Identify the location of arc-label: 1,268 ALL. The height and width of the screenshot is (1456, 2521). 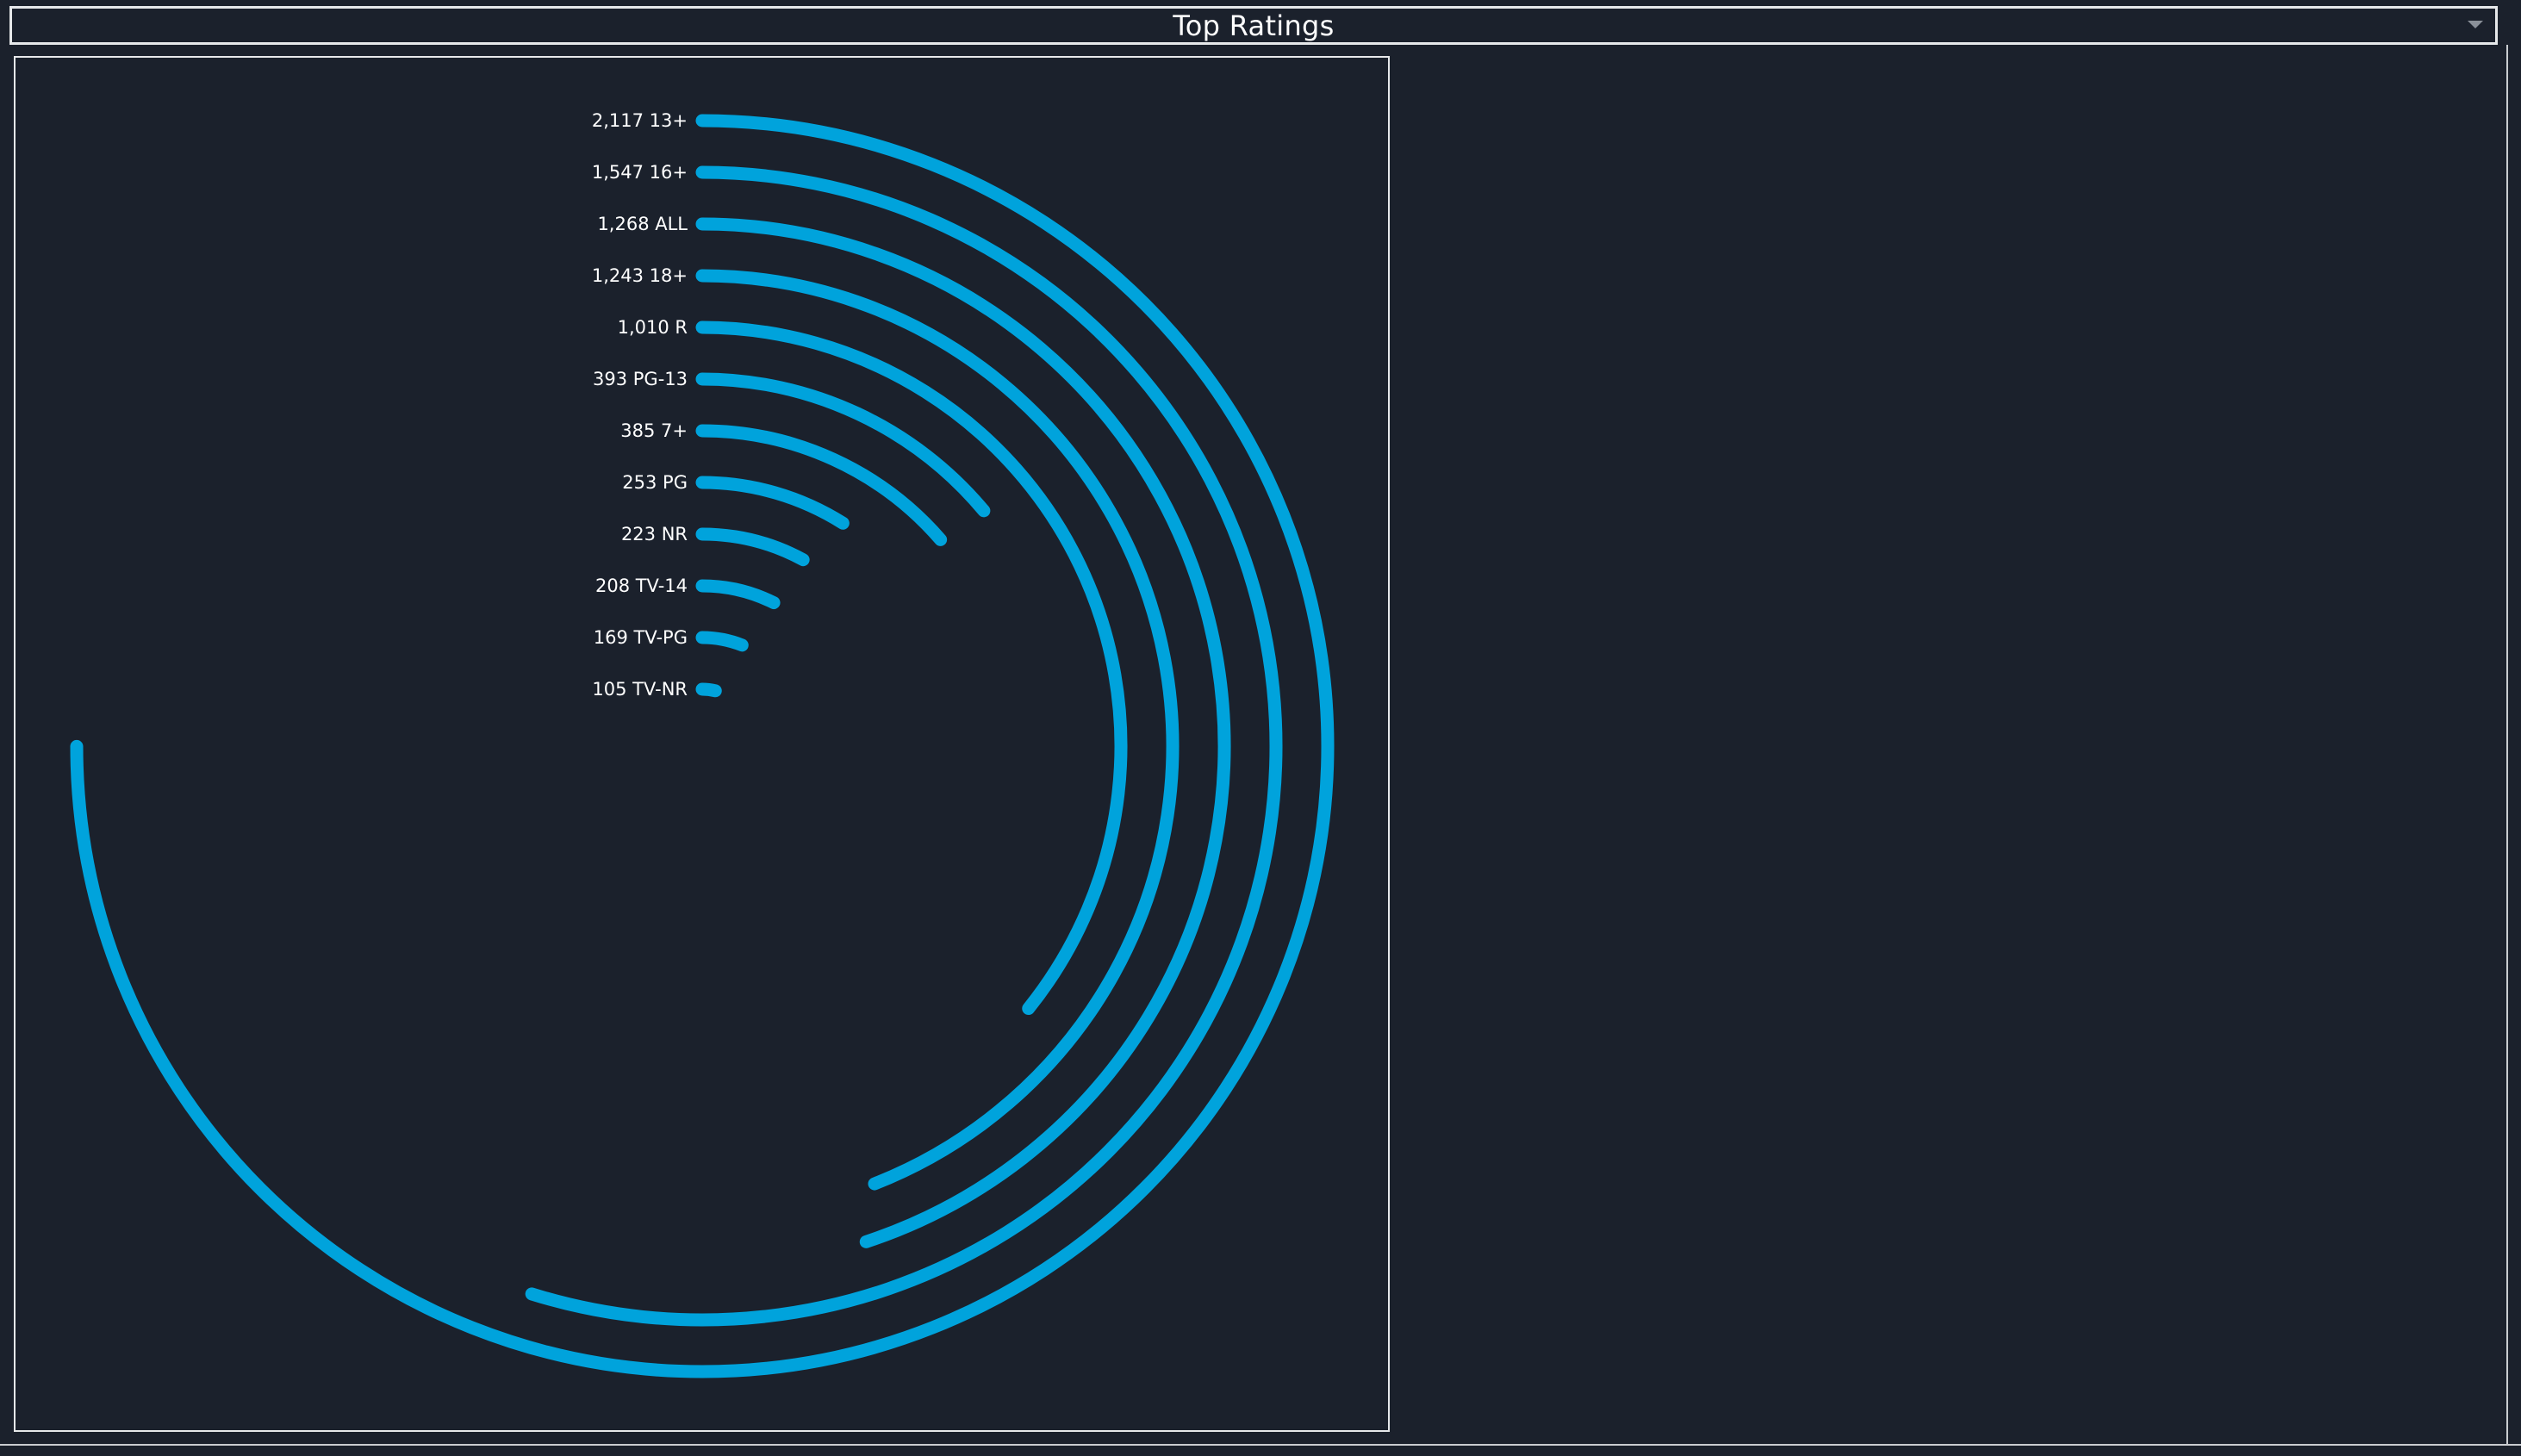
(643, 224).